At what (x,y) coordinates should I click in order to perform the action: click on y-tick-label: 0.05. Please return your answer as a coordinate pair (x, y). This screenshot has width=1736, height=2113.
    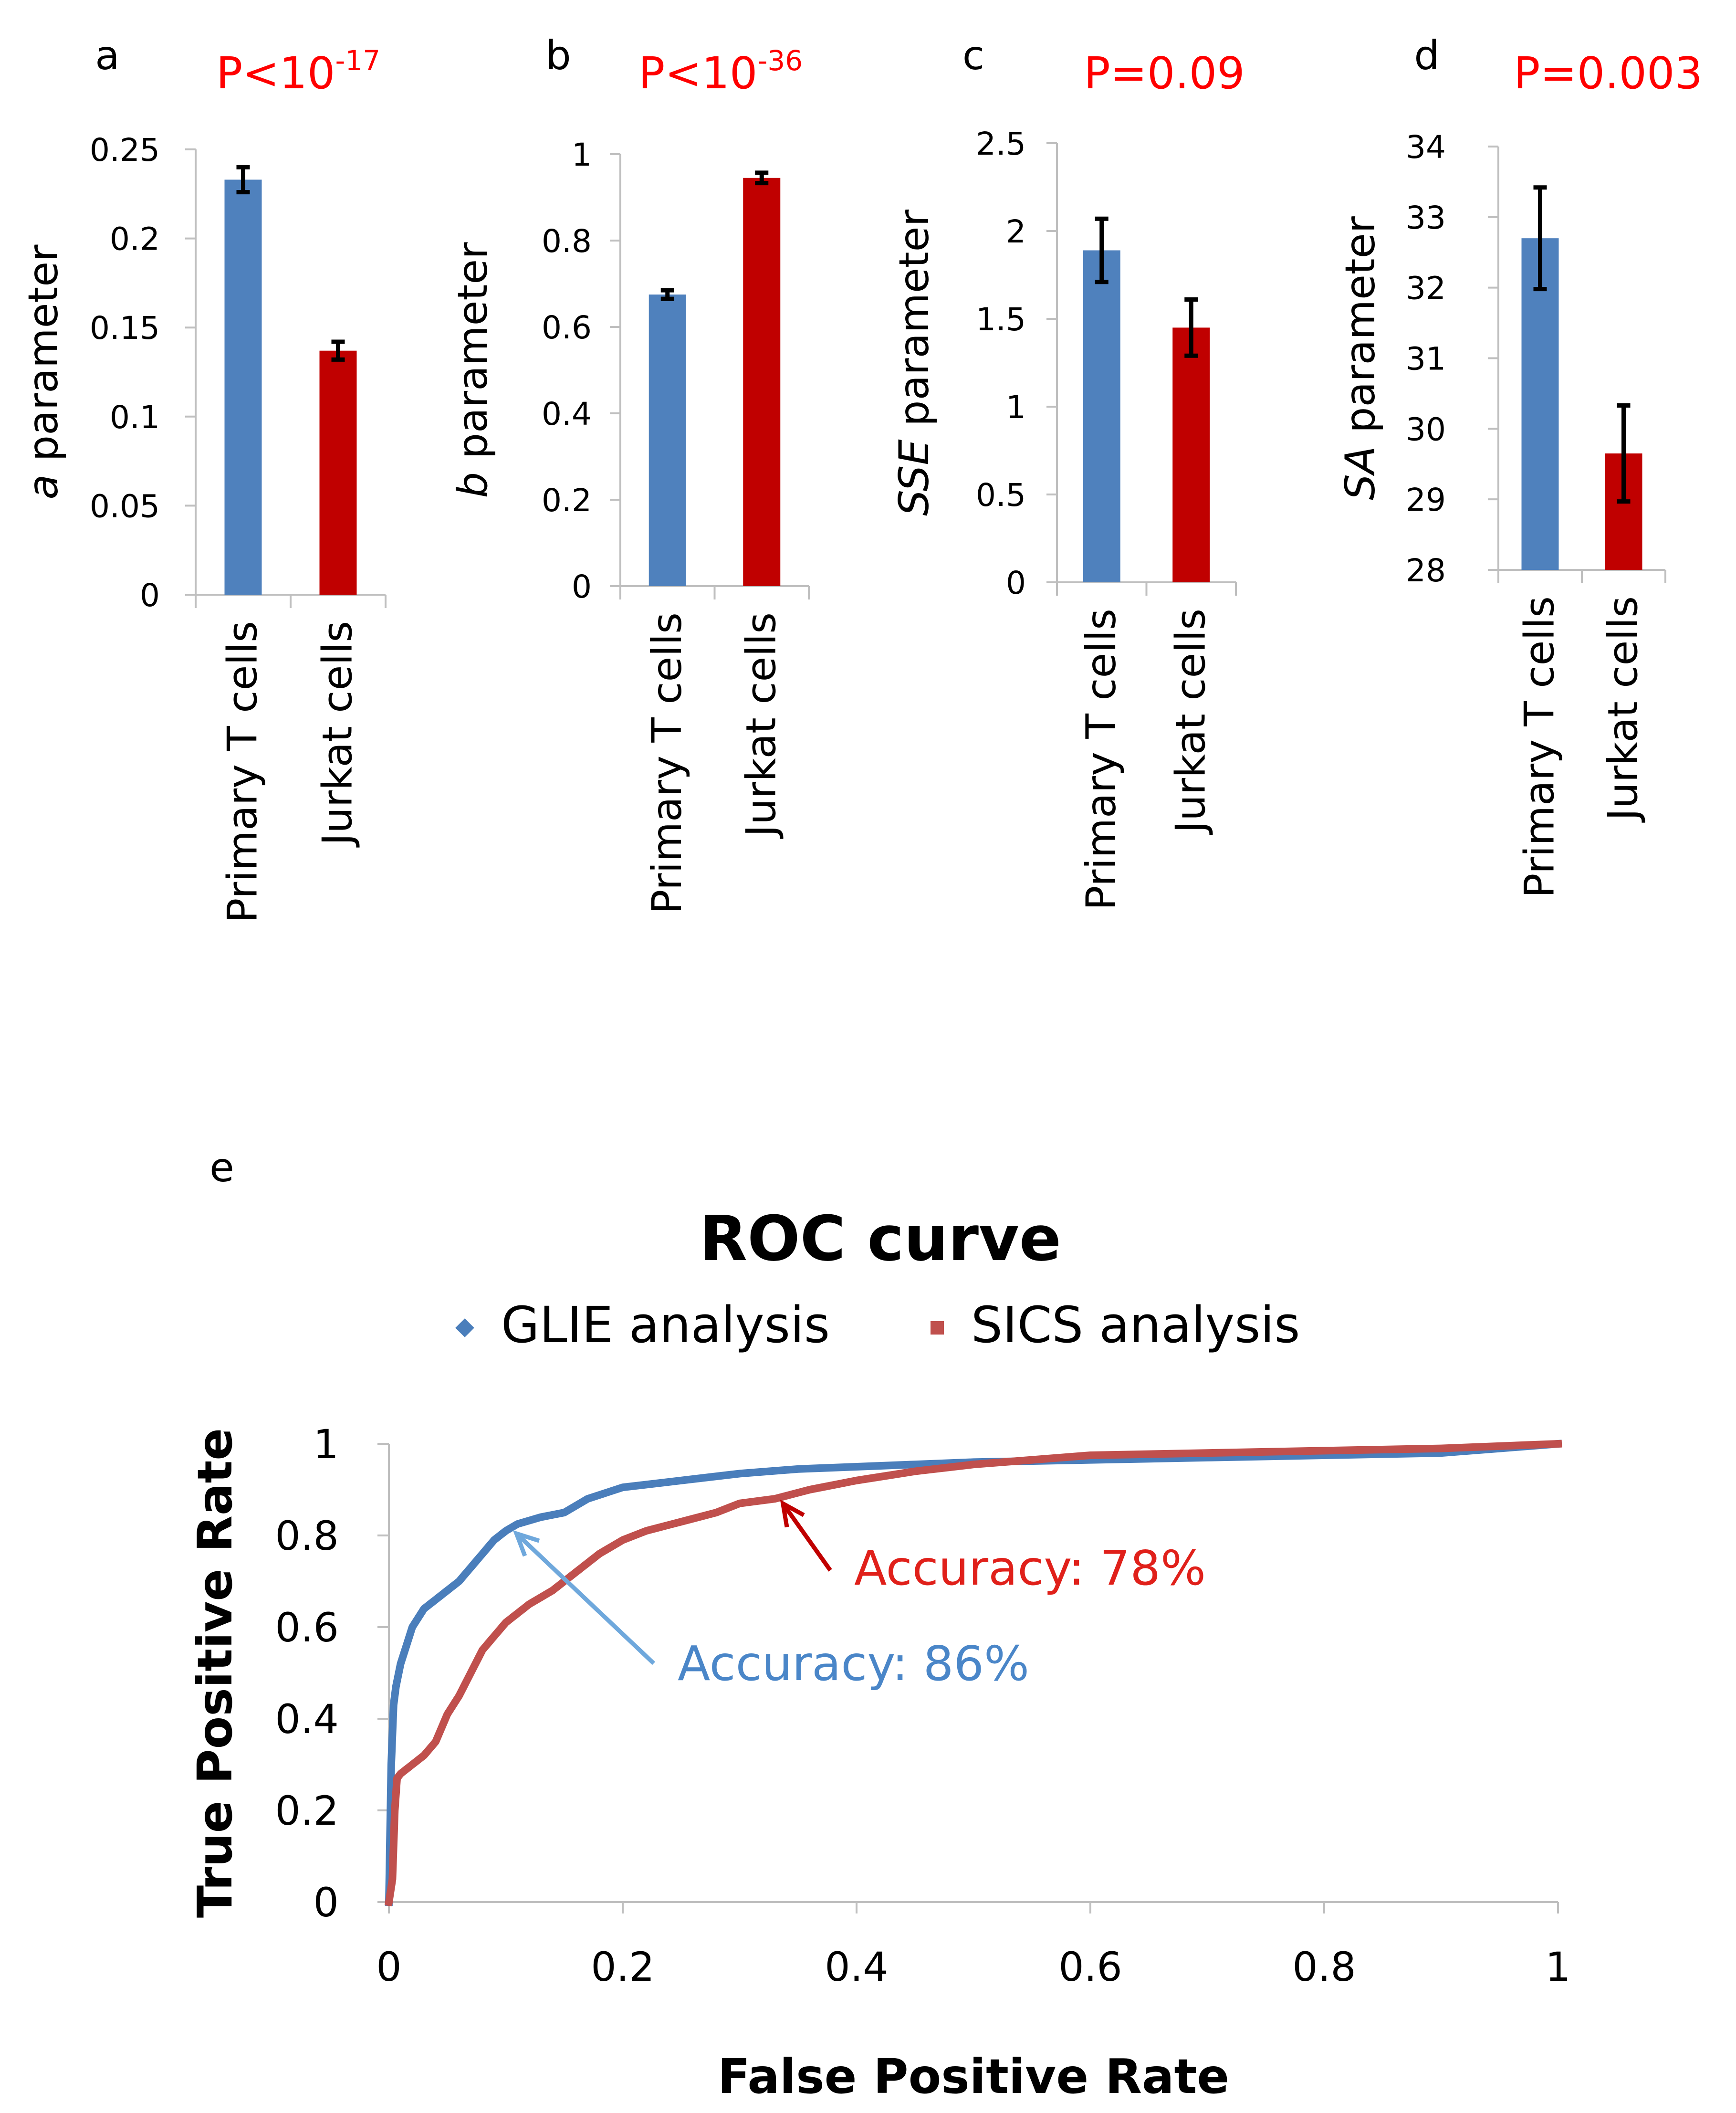
    Looking at the image, I should click on (125, 506).